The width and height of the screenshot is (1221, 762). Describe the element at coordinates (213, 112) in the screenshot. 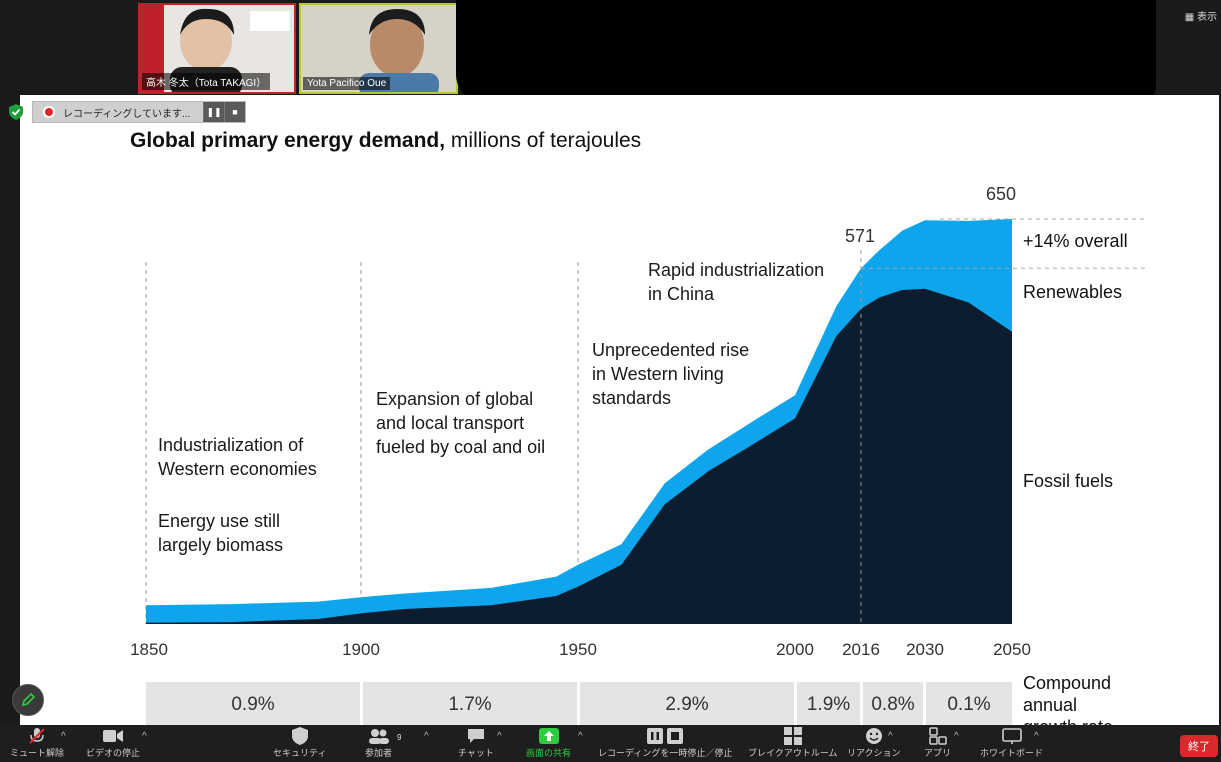

I see `pause-recording-button: ❚❚` at that location.